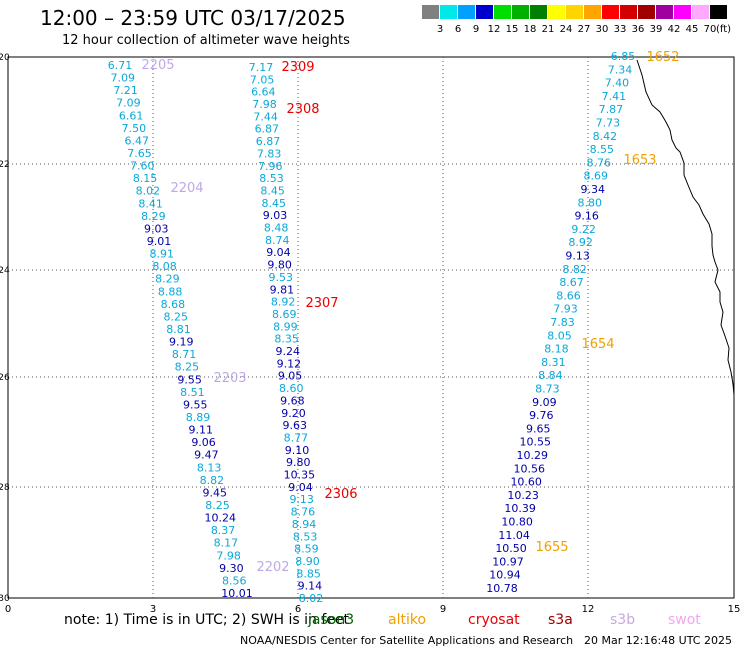 The height and width of the screenshot is (650, 740). I want to click on wave-height-value: 10.29, so click(533, 455).